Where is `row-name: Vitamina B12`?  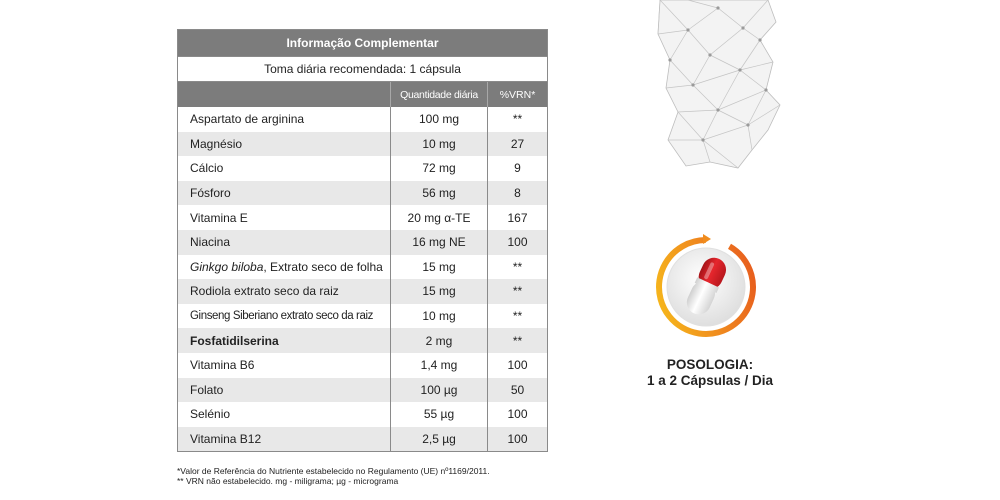 row-name: Vitamina B12 is located at coordinates (226, 439).